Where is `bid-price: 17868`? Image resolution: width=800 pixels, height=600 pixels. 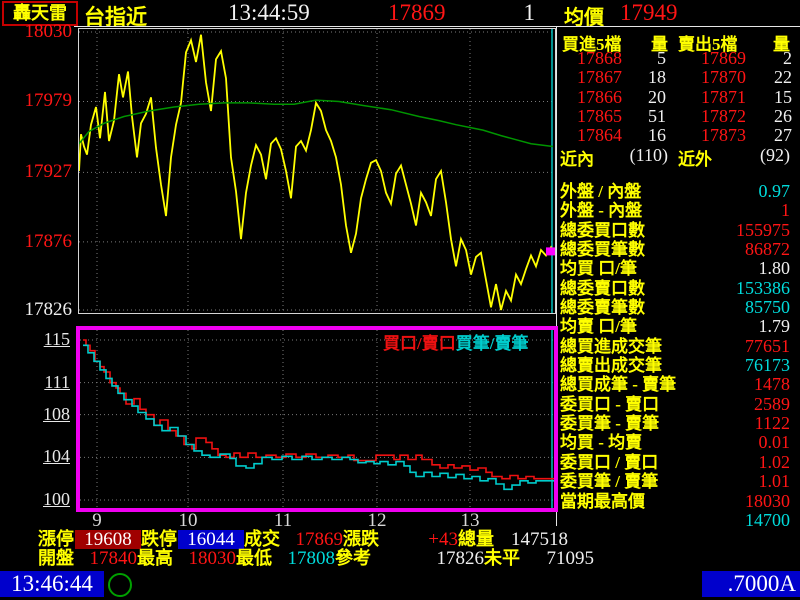 bid-price: 17868 is located at coordinates (599, 58).